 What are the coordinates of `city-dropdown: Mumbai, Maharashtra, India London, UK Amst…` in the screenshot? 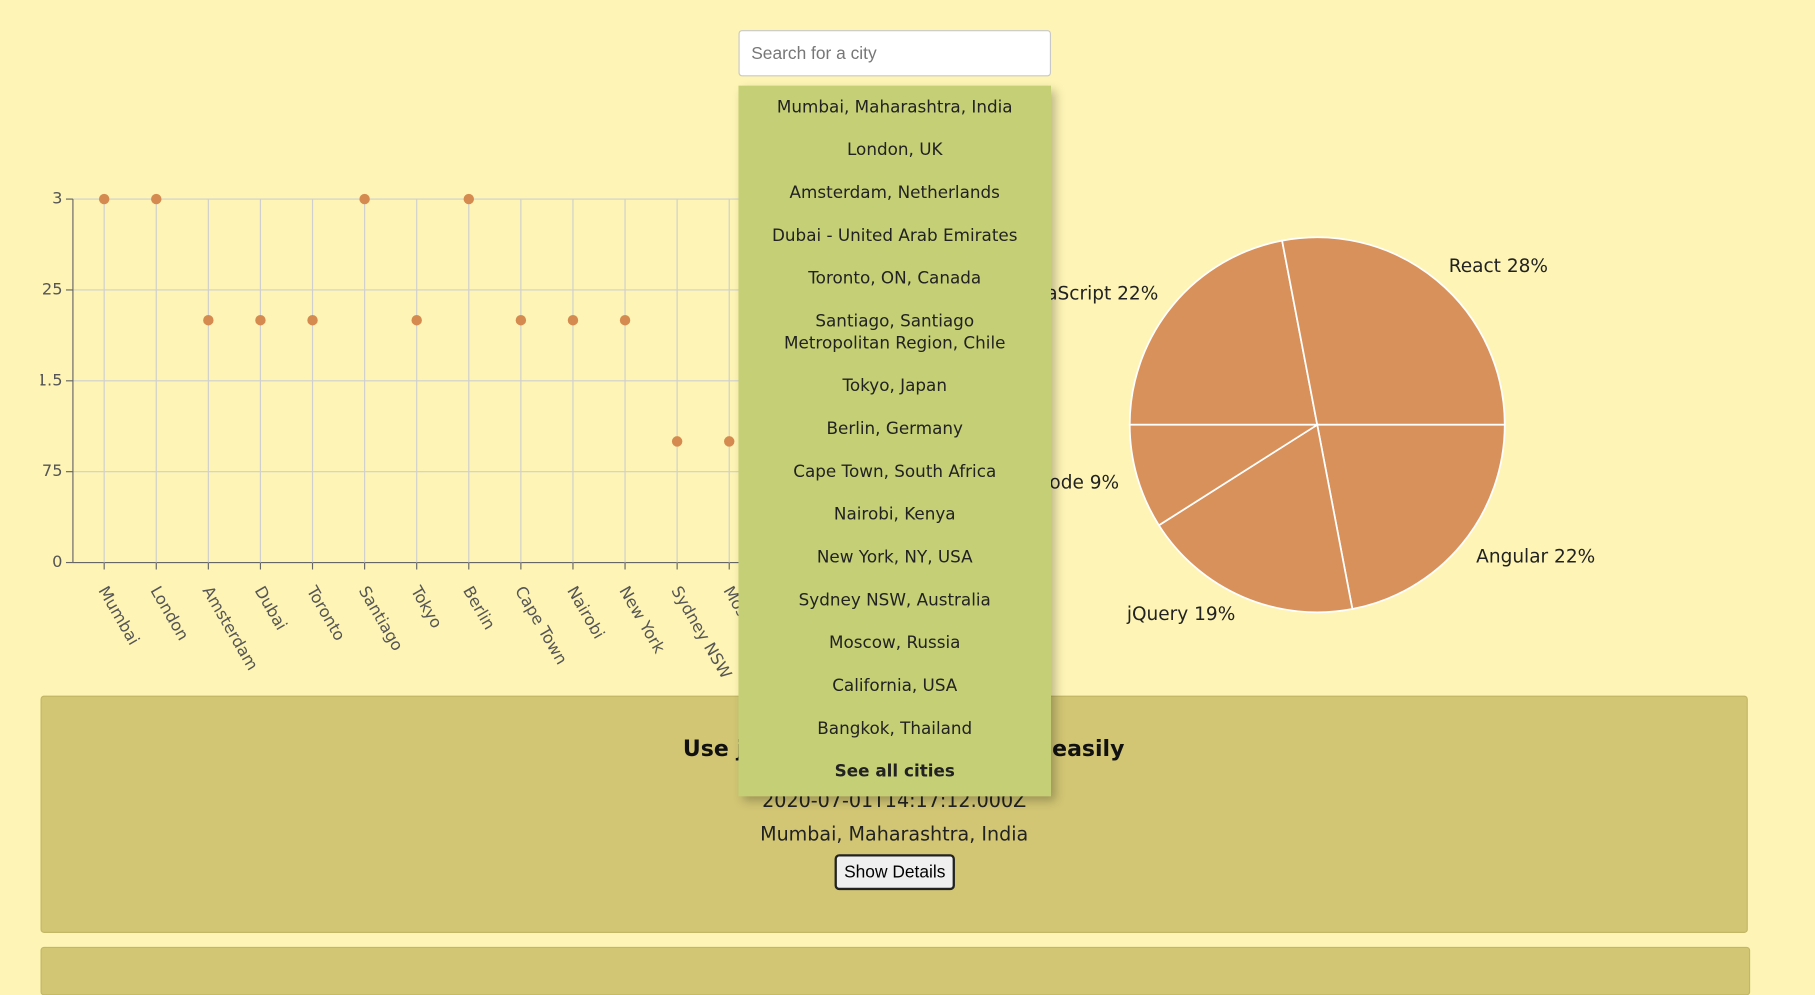 It's located at (895, 441).